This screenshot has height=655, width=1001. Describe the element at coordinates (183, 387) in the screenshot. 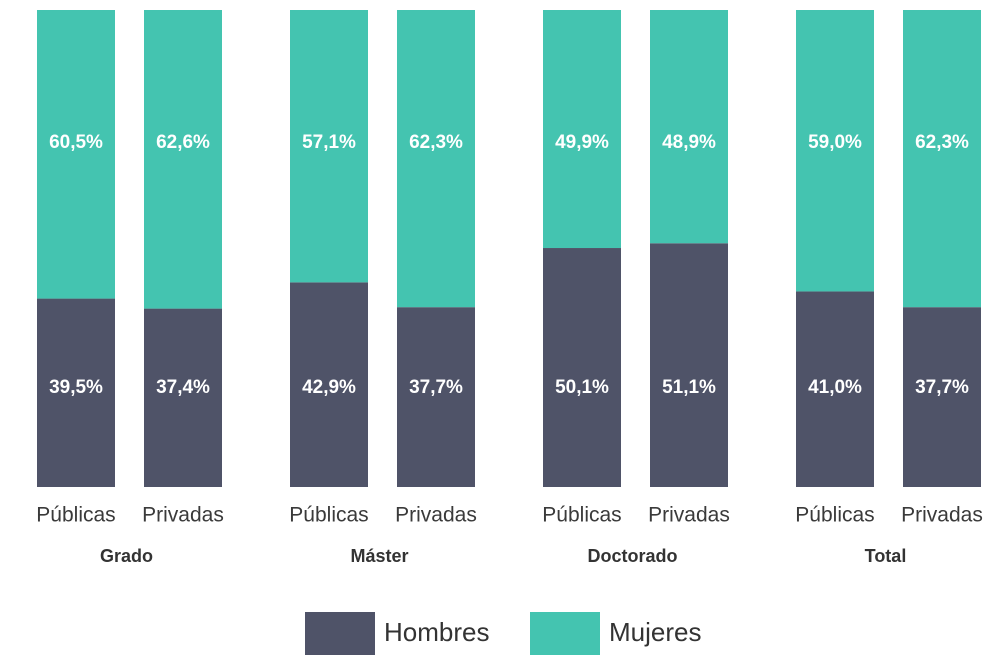

I see `value-label: 37,4%` at that location.